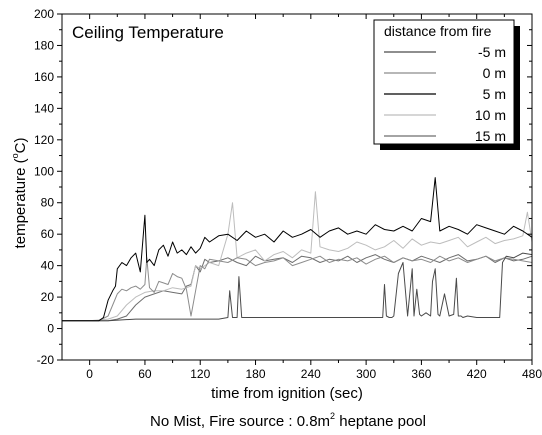 The height and width of the screenshot is (435, 542). Describe the element at coordinates (311, 374) in the screenshot. I see `x-tick-label: 240` at that location.